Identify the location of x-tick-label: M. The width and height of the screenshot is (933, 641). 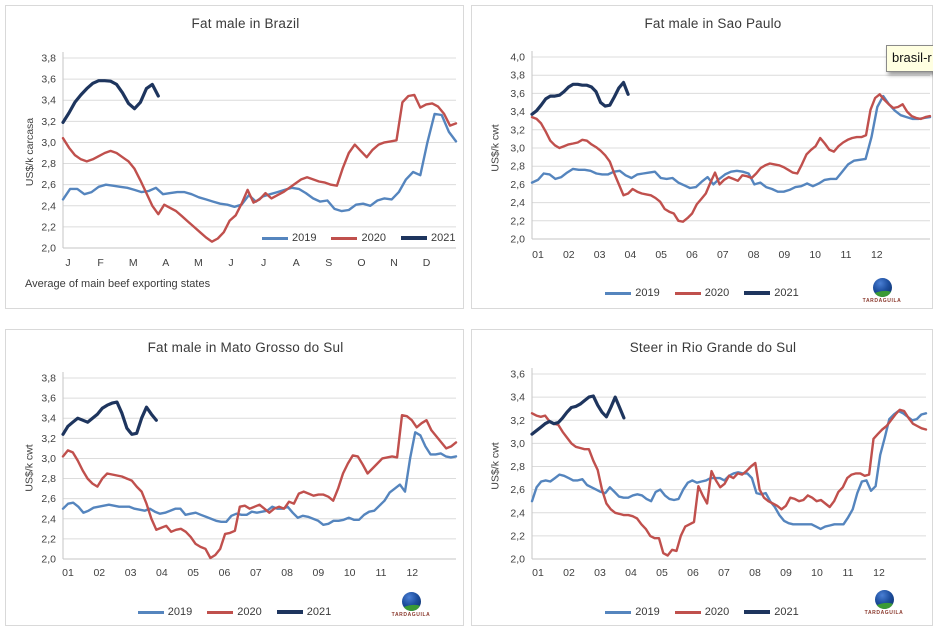
(133, 263).